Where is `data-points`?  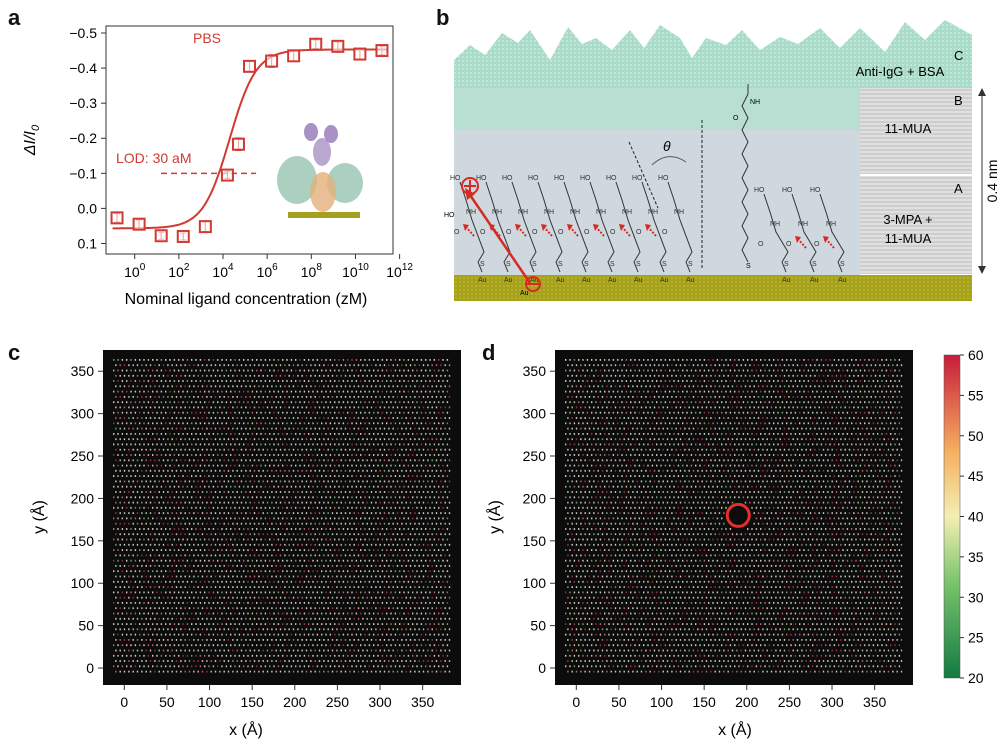 data-points is located at coordinates (249, 140).